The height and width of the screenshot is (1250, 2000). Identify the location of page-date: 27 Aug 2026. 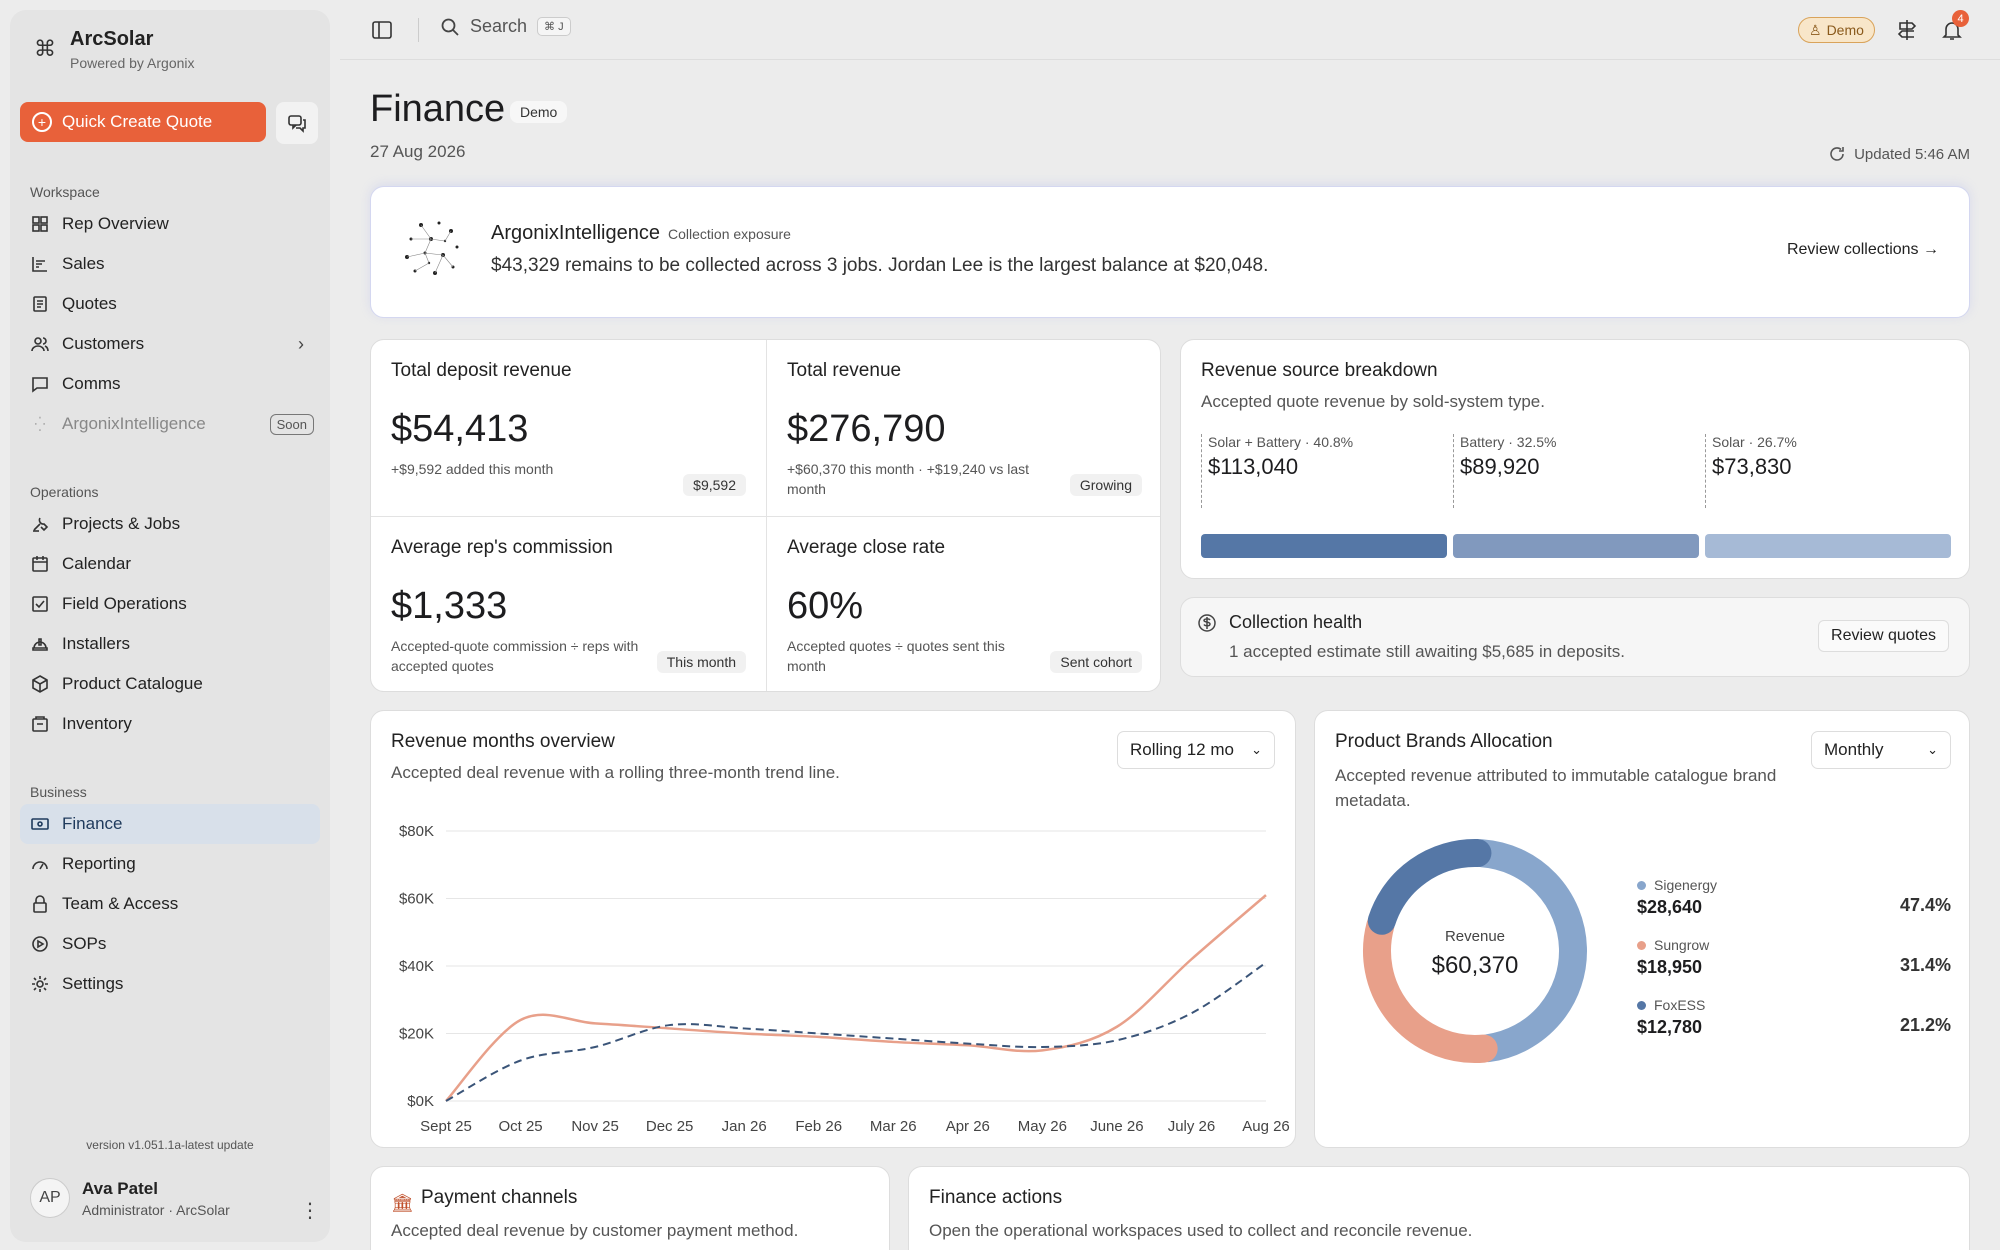
(418, 151).